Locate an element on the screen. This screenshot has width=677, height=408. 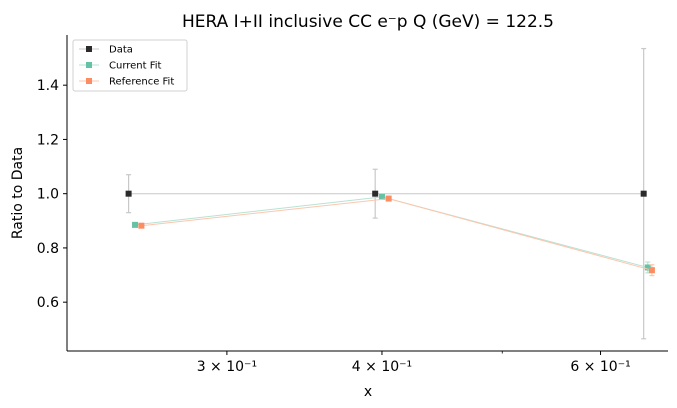
legend-label: Reference Fit is located at coordinates (141, 82).